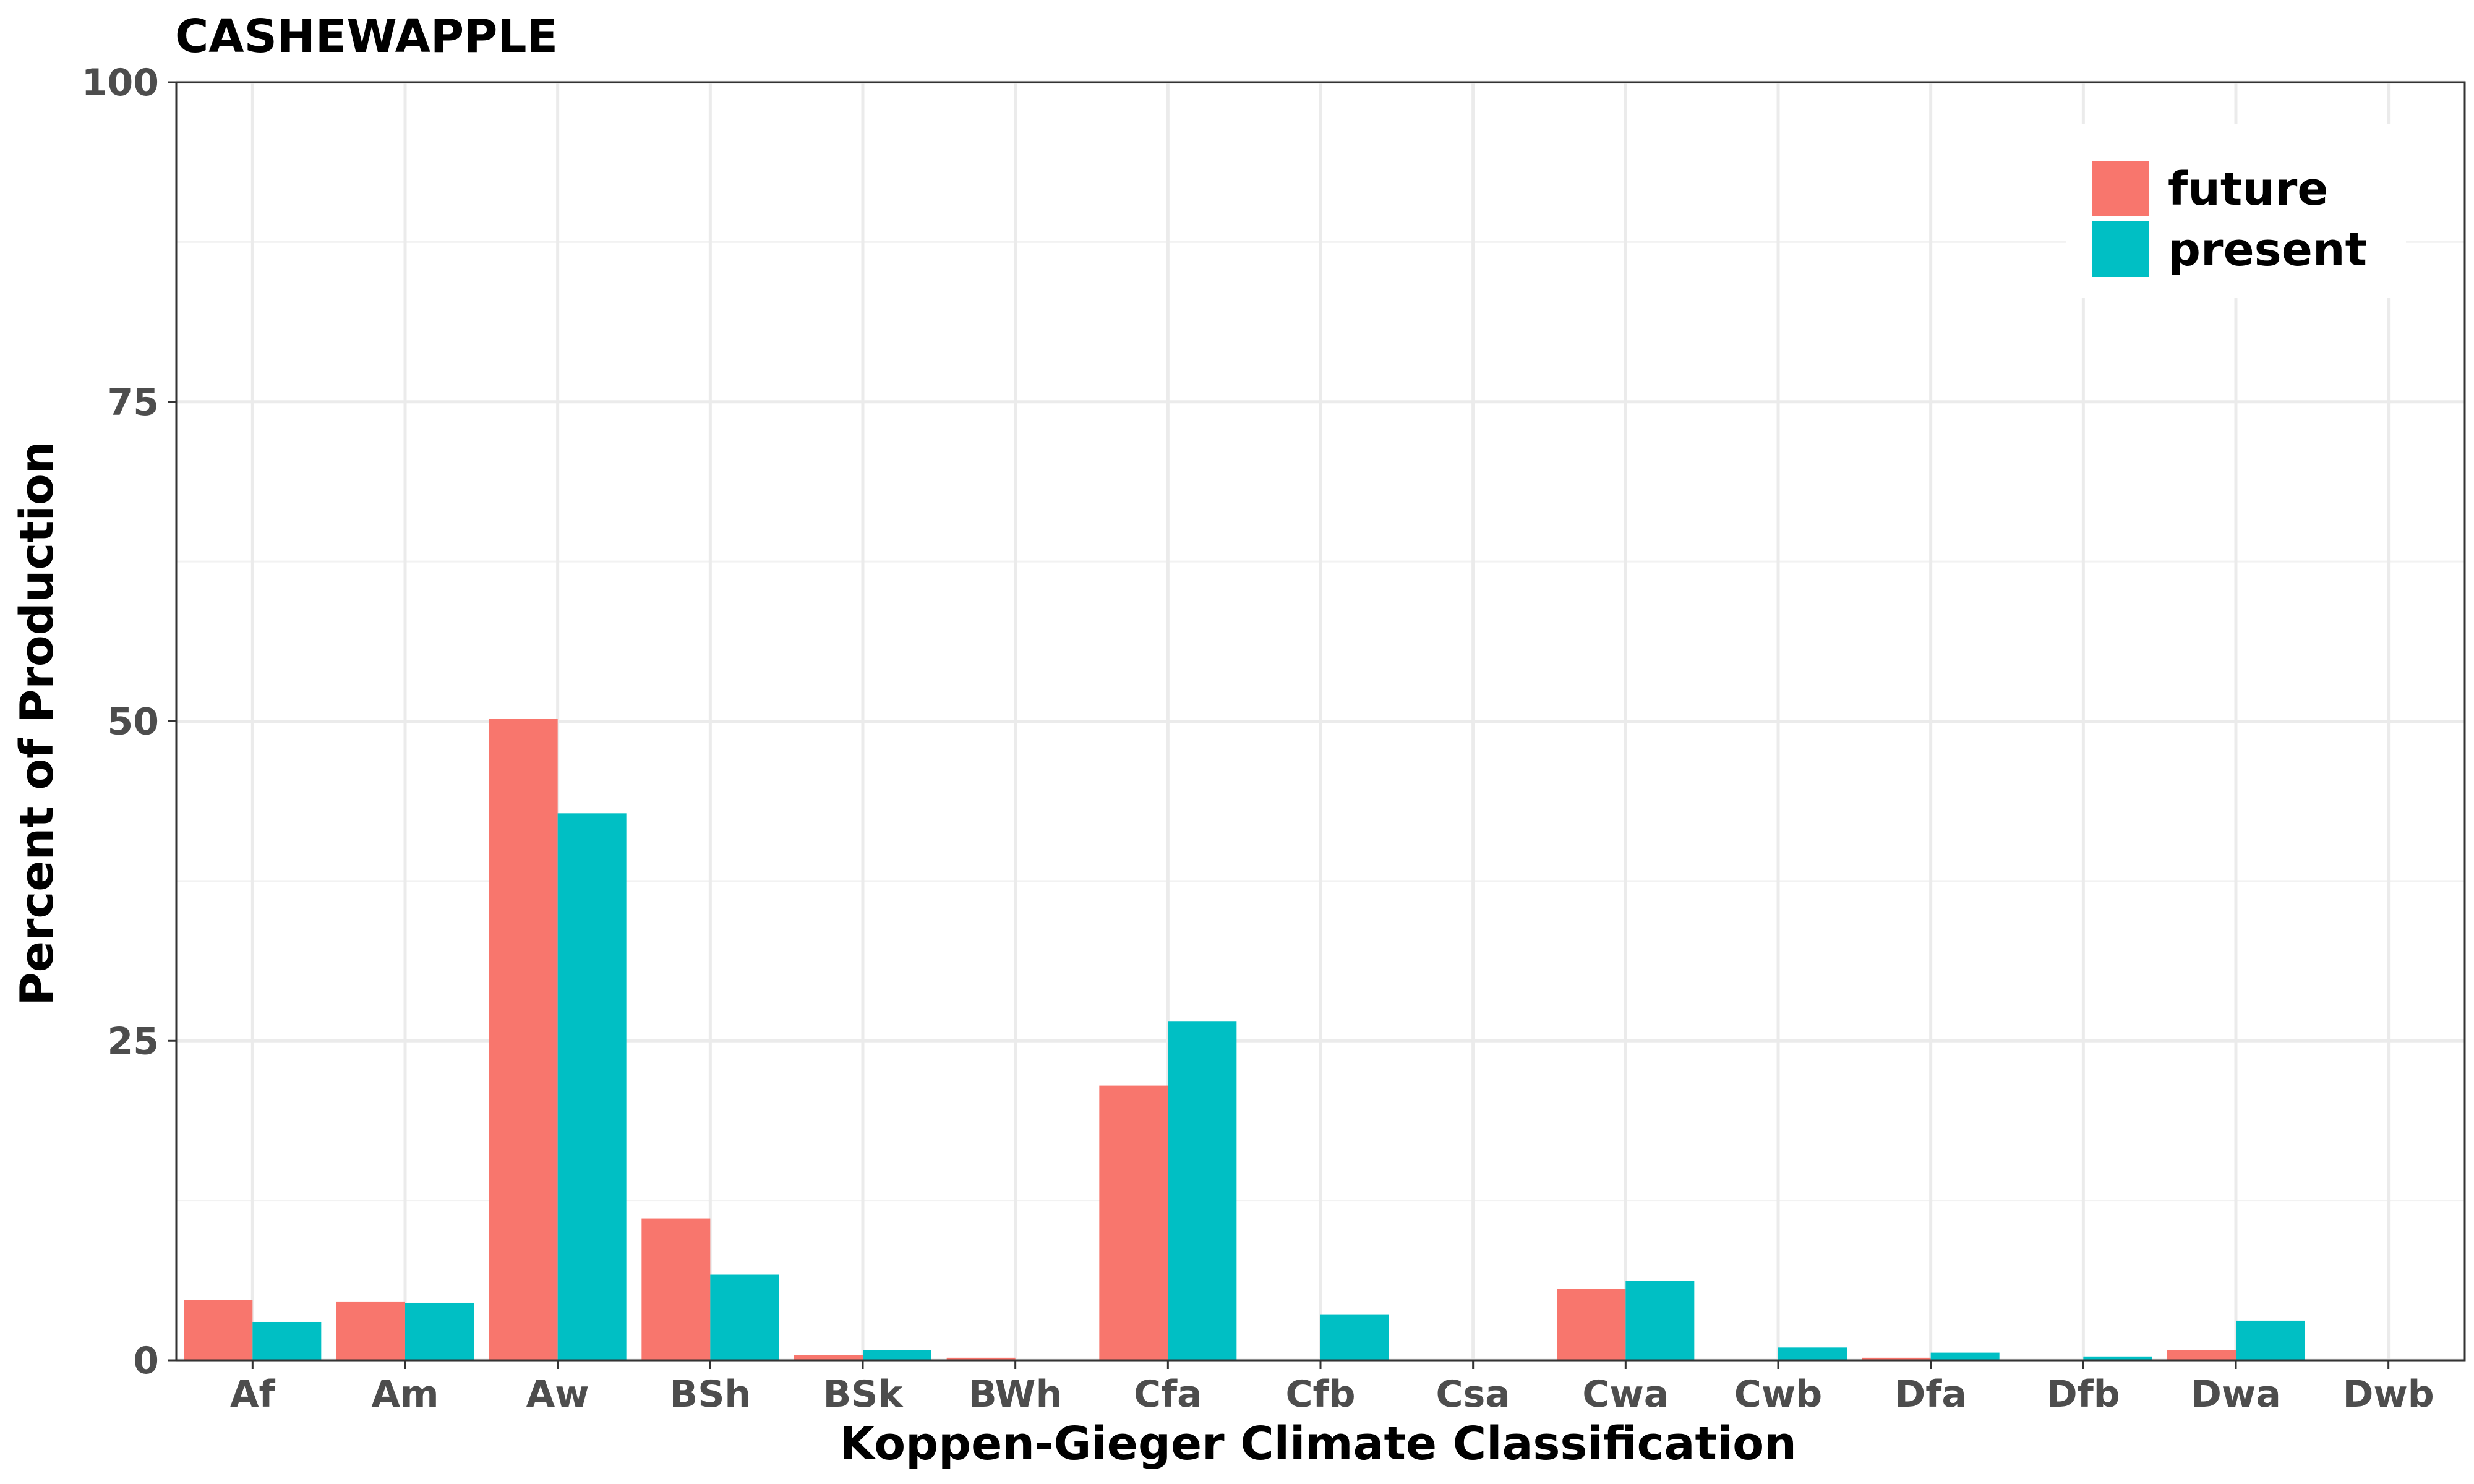  I want to click on legend-swatch-present, so click(2120, 249).